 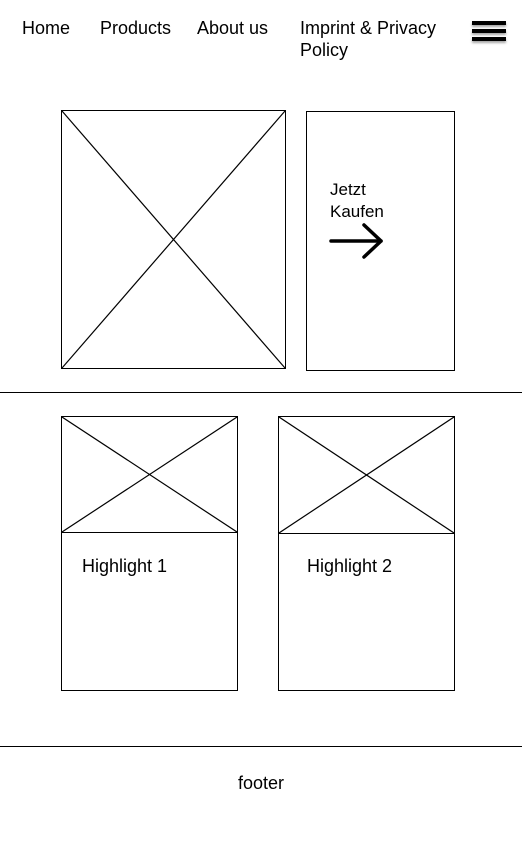 I want to click on nav-link-products: Products, so click(x=136, y=28).